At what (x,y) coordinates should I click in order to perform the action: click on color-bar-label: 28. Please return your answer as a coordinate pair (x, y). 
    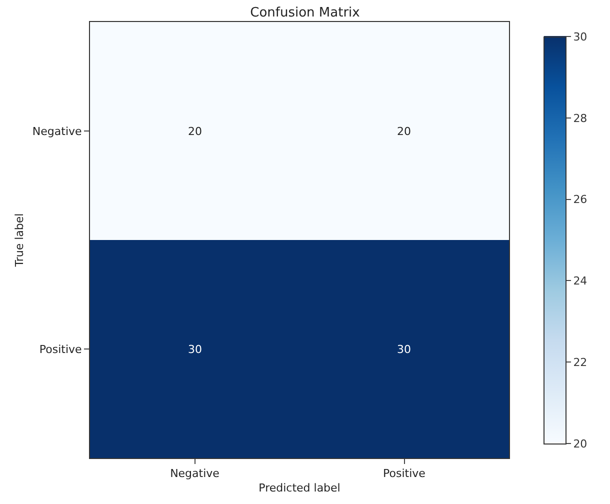
    Looking at the image, I should click on (580, 118).